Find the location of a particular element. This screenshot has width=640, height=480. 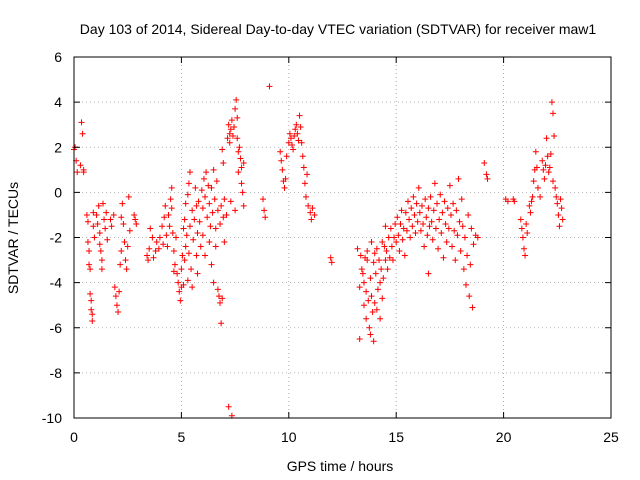

y-tick-label: -8 is located at coordinates (56, 373).